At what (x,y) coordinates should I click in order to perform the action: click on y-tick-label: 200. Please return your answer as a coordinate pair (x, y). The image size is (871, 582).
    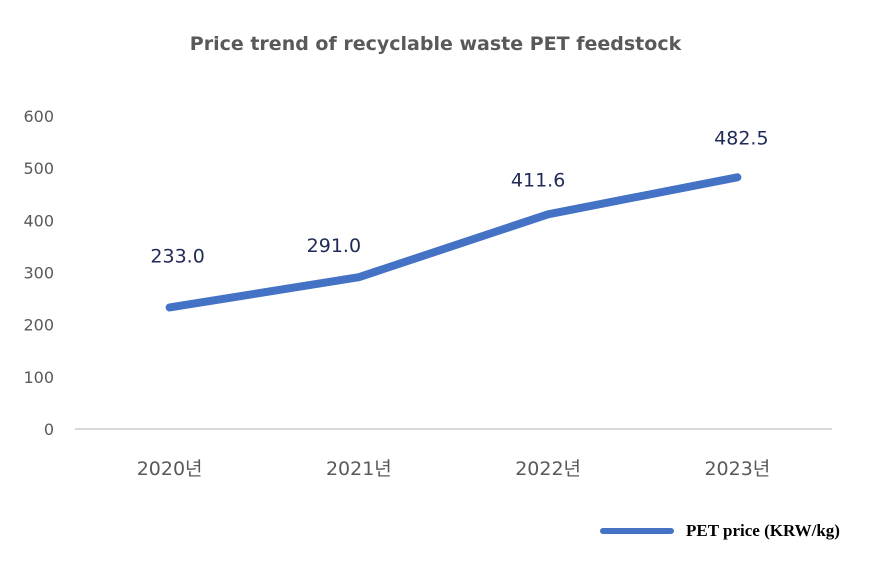
    Looking at the image, I should click on (38, 325).